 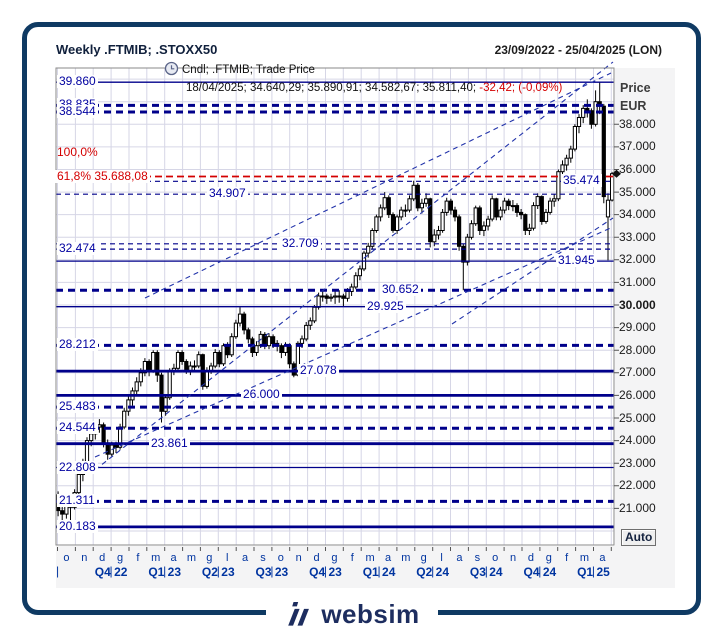 What do you see at coordinates (578, 50) in the screenshot?
I see `chart-period: 23/09/2022 - 25/04/2025 (LON)` at bounding box center [578, 50].